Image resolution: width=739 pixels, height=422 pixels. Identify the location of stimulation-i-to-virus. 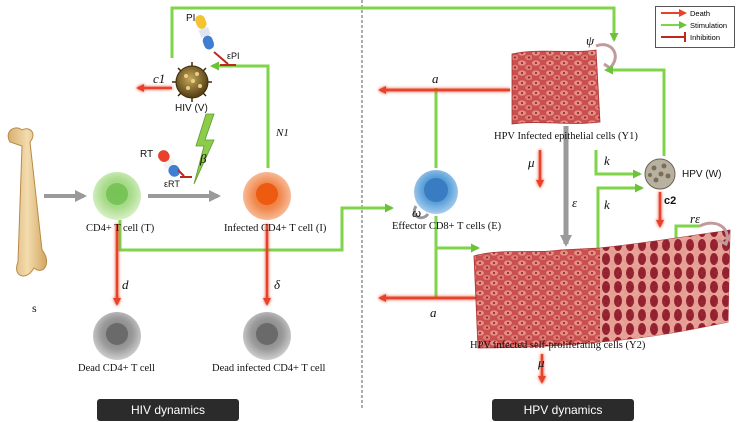
(240, 114).